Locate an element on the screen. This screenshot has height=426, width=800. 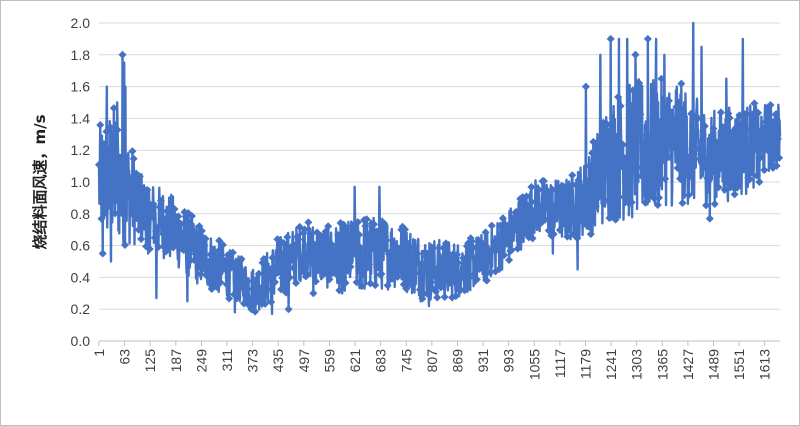
y-tick-label: 0.4 is located at coordinates (81, 277).